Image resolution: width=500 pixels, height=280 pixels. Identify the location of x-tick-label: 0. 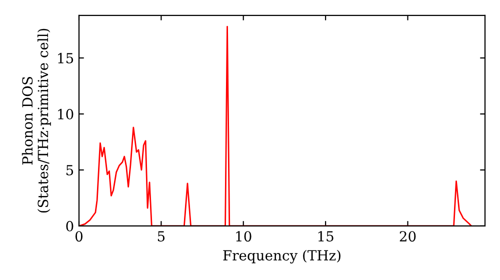
(78, 236).